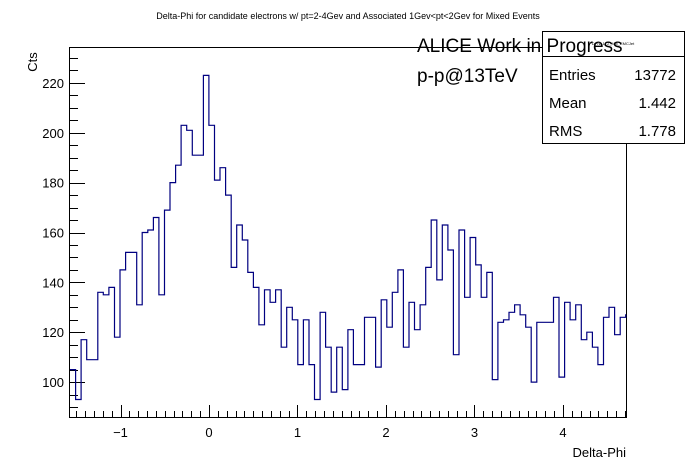 This screenshot has height=472, width=696. I want to click on x-tick-label: 0, so click(208, 432).